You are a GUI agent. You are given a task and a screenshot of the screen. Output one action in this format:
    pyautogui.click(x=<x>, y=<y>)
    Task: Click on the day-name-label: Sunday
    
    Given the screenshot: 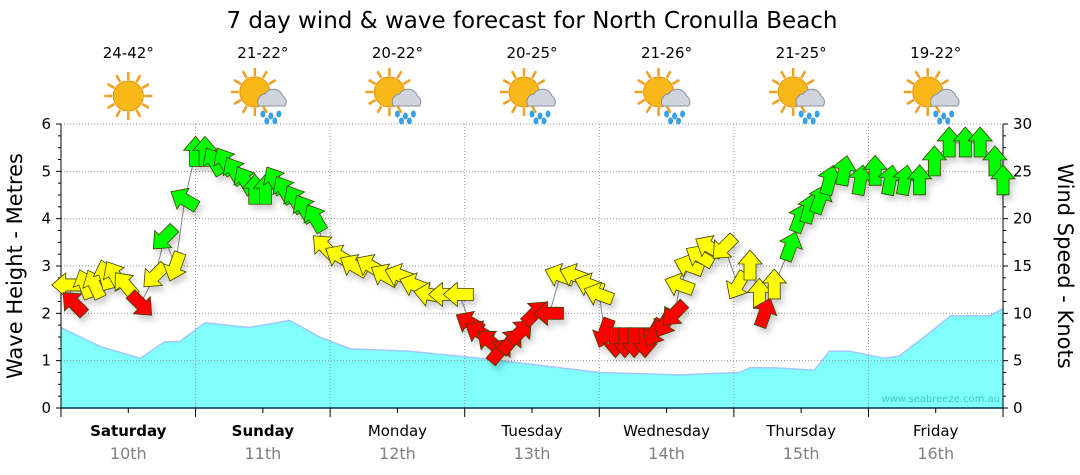 What is the action you would take?
    pyautogui.click(x=263, y=431)
    